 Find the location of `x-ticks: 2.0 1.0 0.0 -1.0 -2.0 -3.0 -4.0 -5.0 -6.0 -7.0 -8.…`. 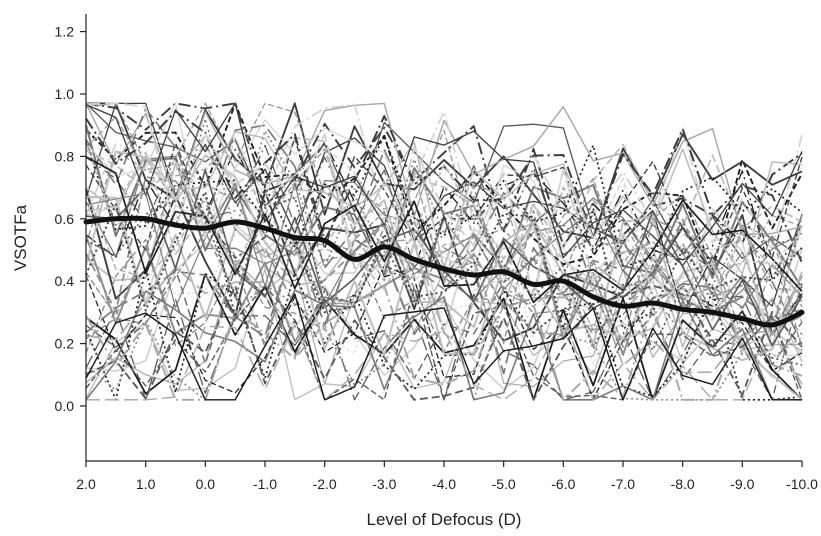

x-ticks: 2.0 1.0 0.0 -1.0 -2.0 -3.0 -4.0 -5.0 -6.0 -7.0 -8.… is located at coordinates (447, 476).